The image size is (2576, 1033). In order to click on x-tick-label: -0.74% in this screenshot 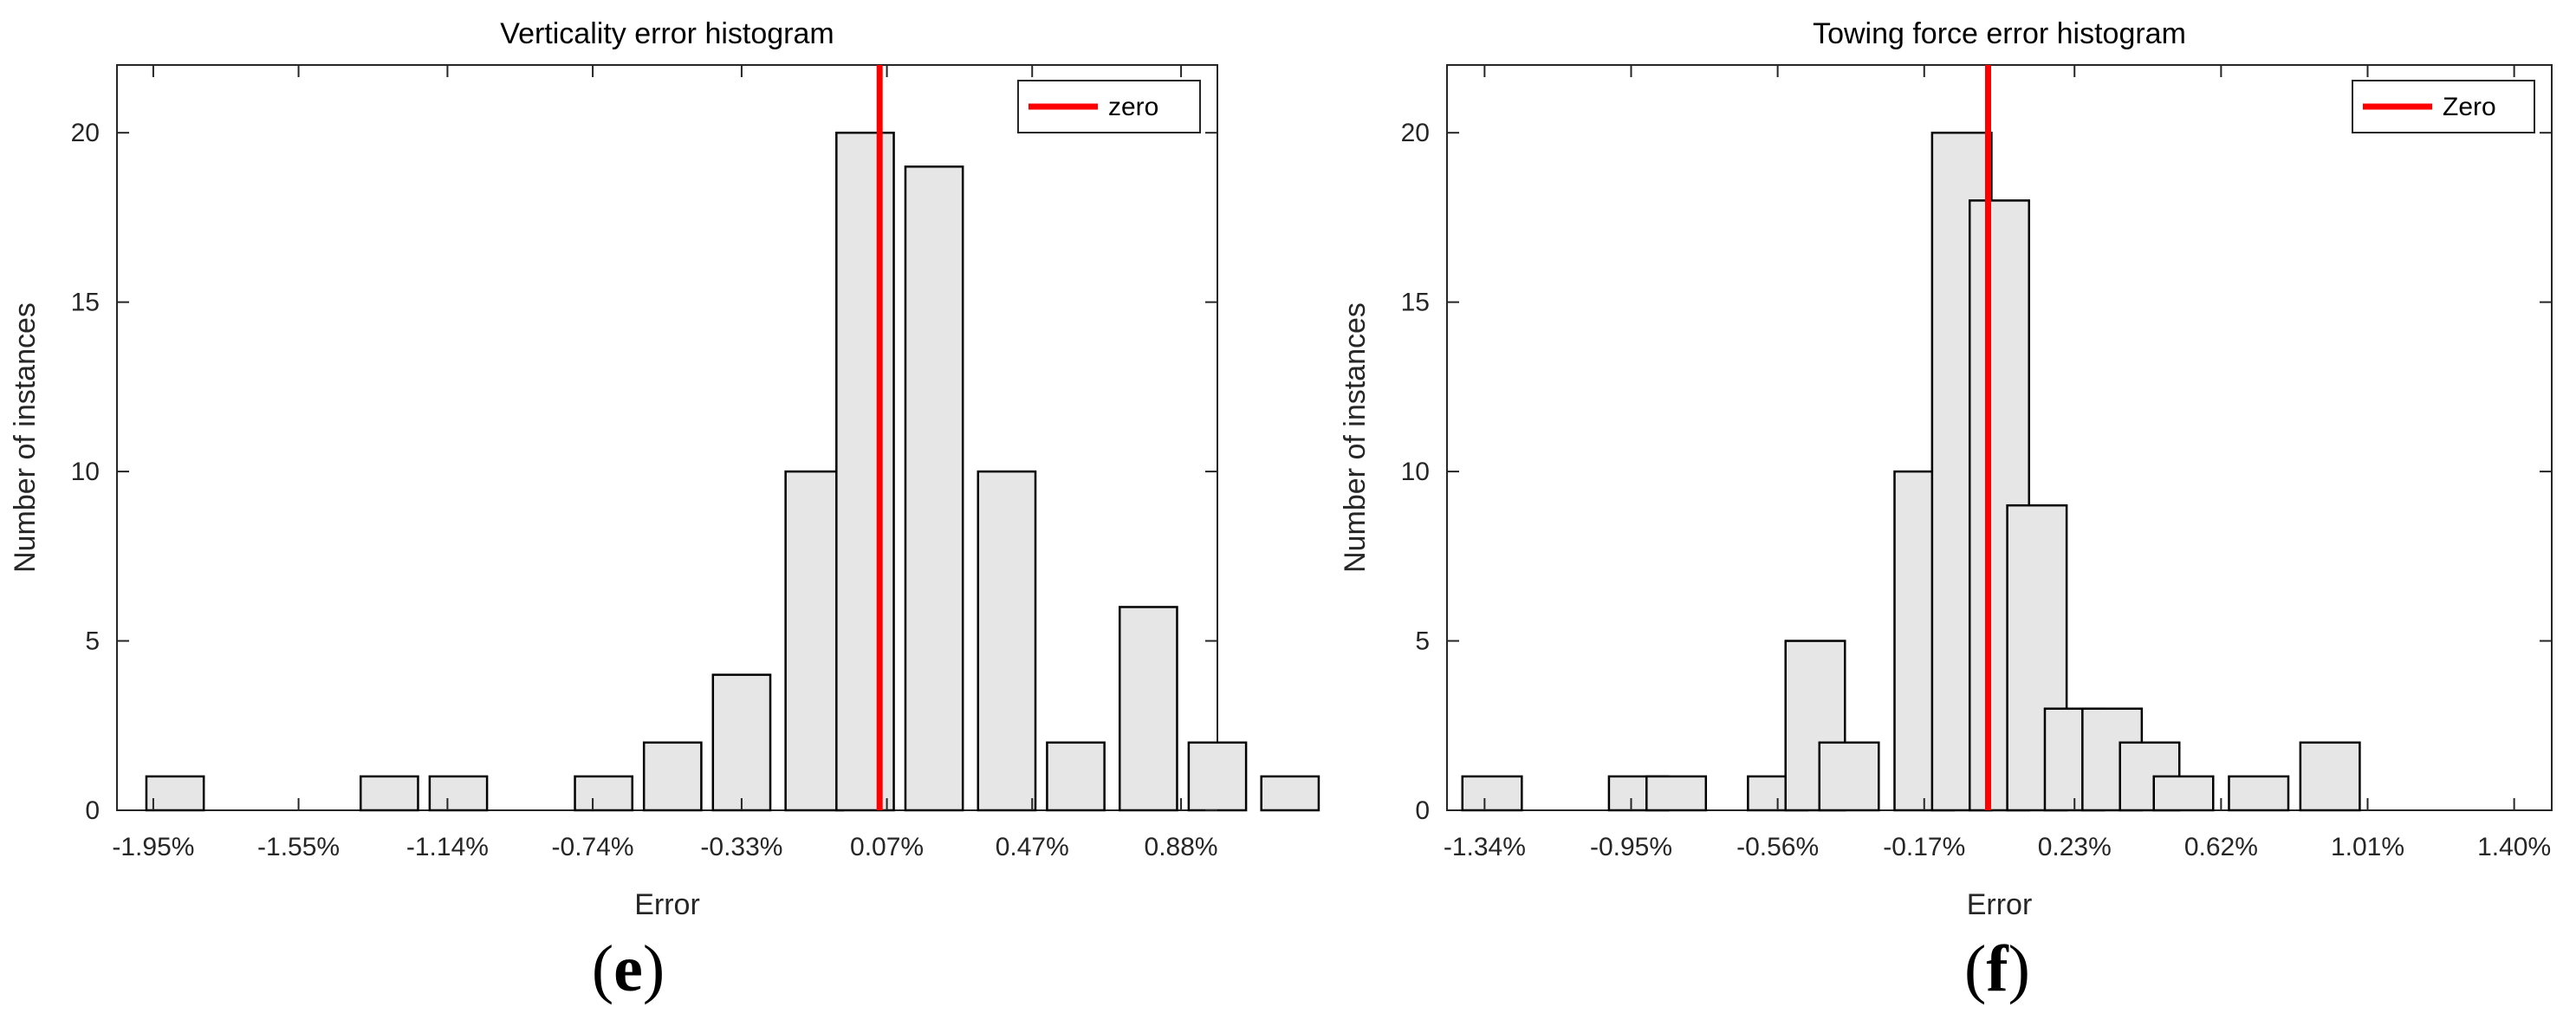, I will do `click(593, 847)`.